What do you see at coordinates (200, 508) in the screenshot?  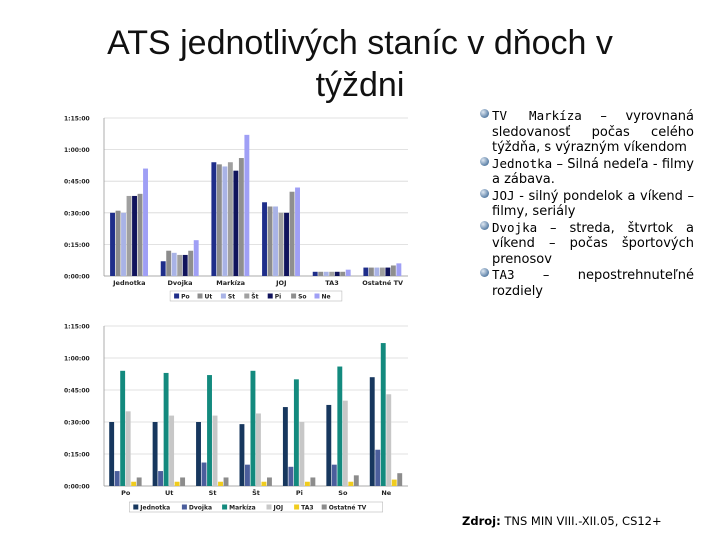 I see `legend-label: Dvojka` at bounding box center [200, 508].